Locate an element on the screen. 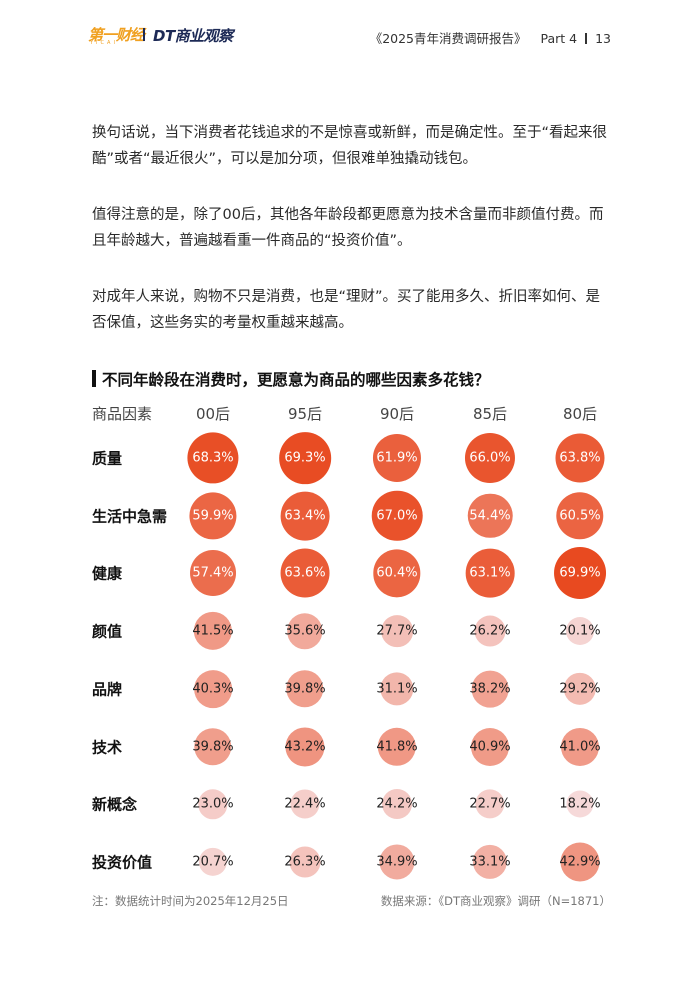 Image resolution: width=699 pixels, height=983 pixels. data-label: 26.3% is located at coordinates (305, 862).